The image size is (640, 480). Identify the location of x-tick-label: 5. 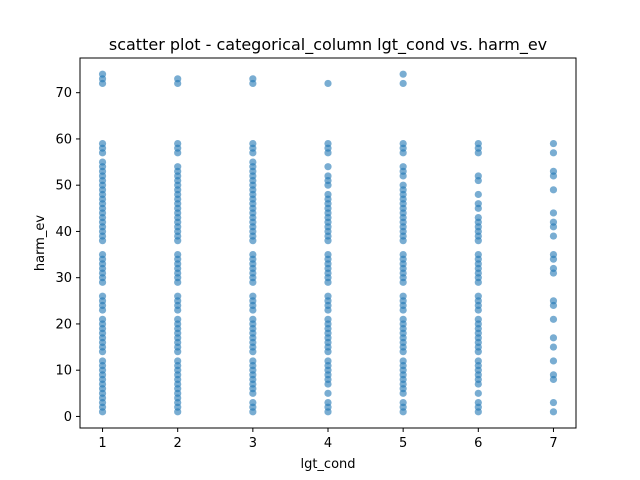
(403, 443).